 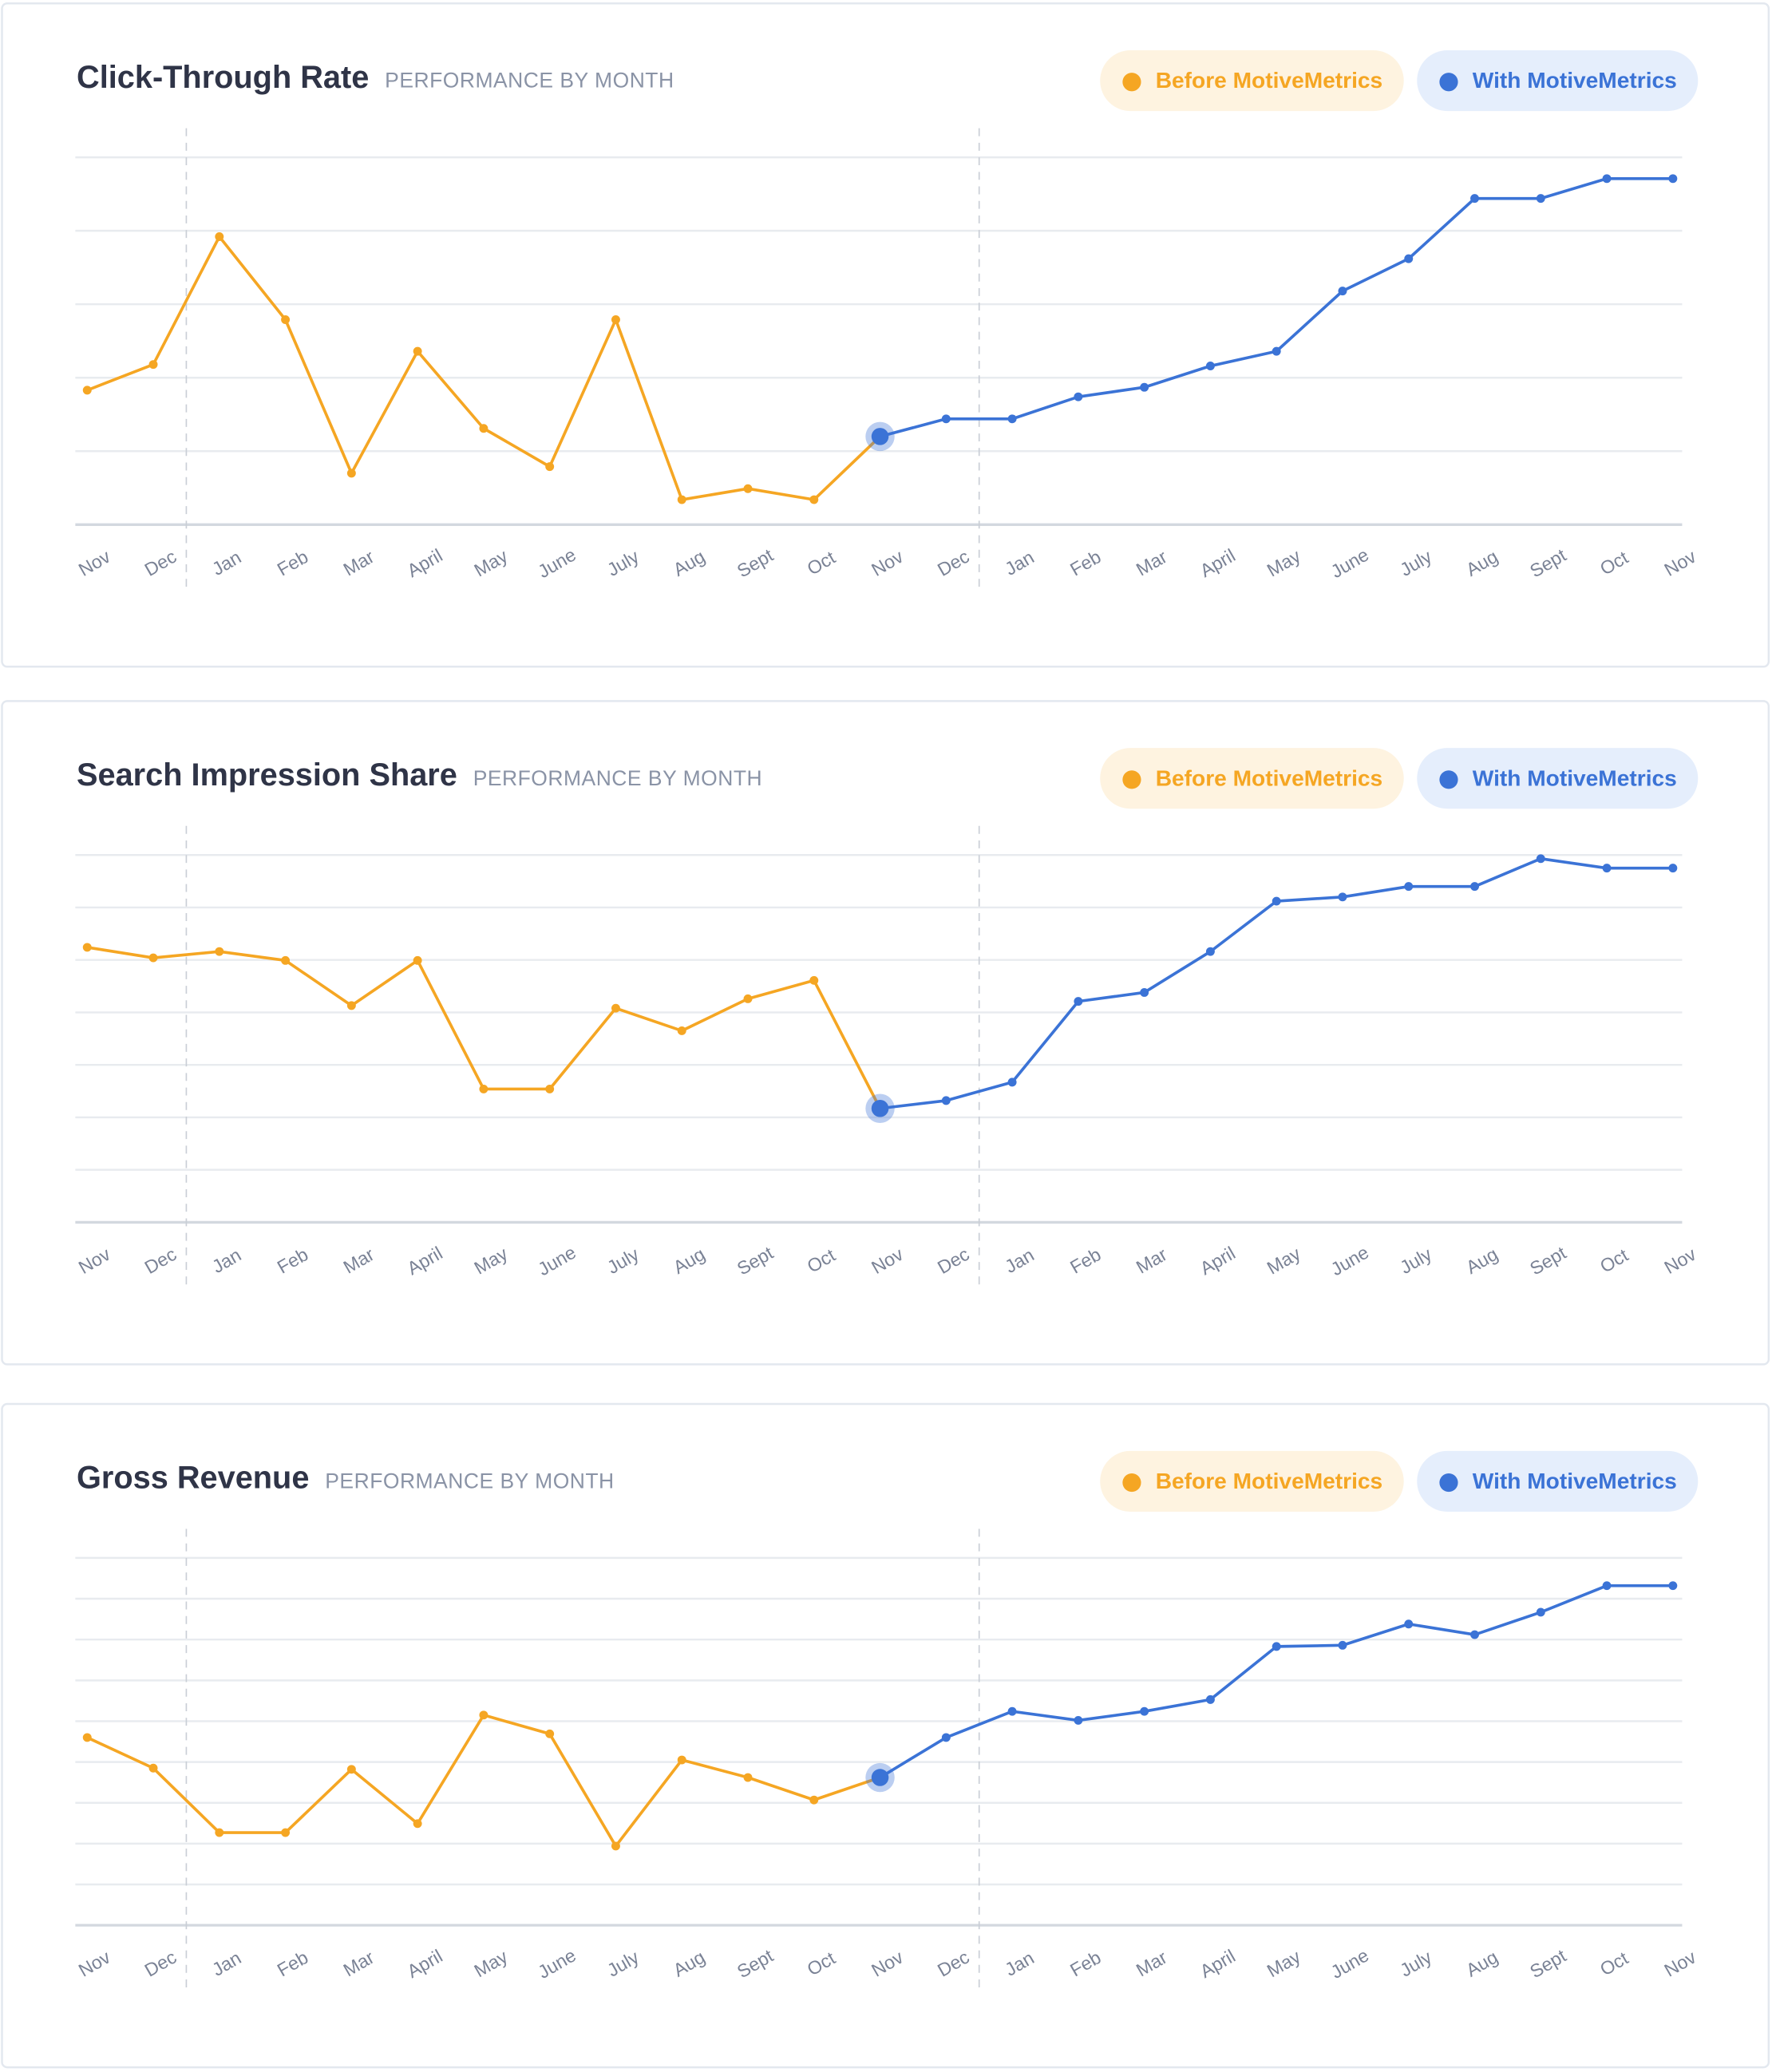 I want to click on chart-title: Gross Revenue, so click(x=193, y=1478).